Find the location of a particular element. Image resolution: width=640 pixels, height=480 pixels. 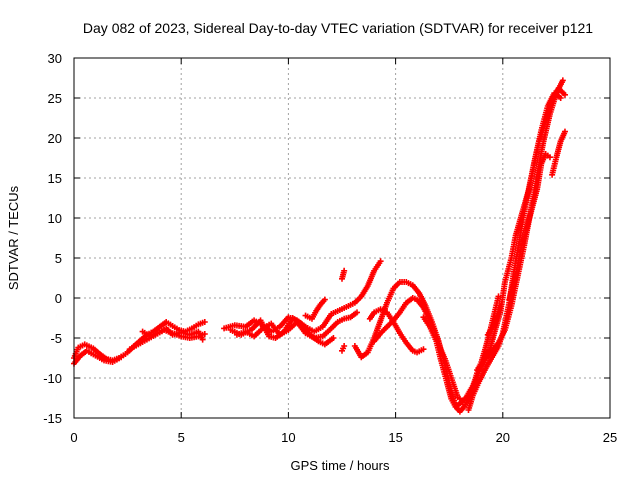

series-sat-t is located at coordinates (529, 227).